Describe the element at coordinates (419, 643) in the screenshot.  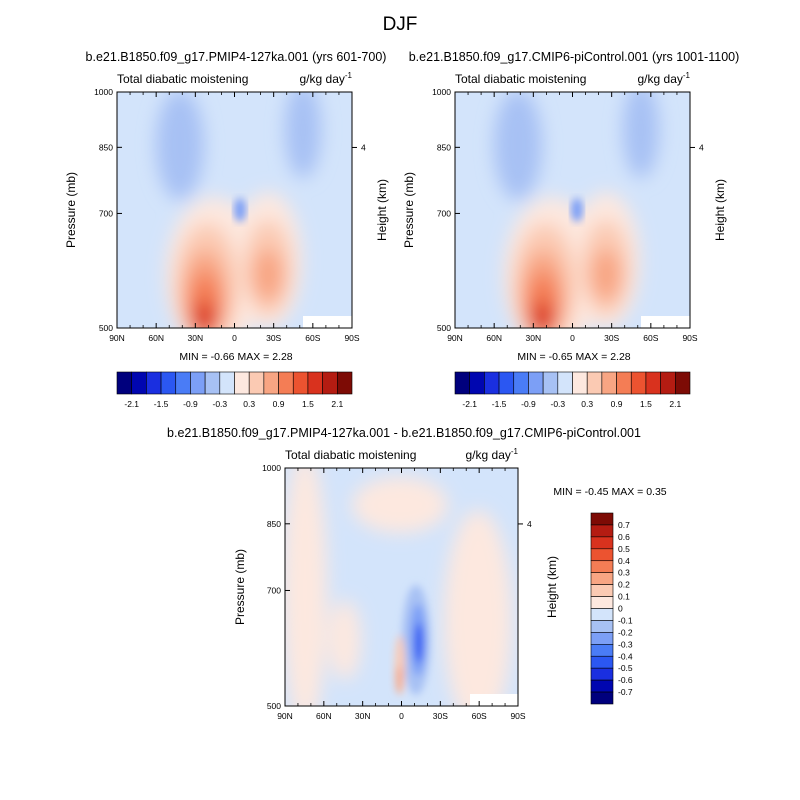
I see `neg-core` at that location.